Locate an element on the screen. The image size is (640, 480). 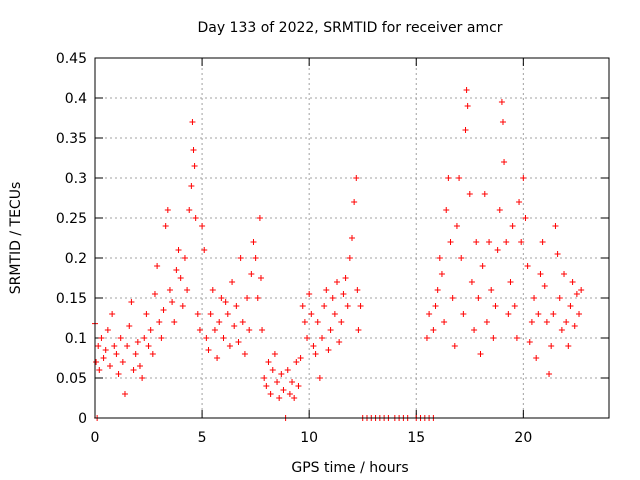
y-tick-label: 0.3 is located at coordinates (76, 179).